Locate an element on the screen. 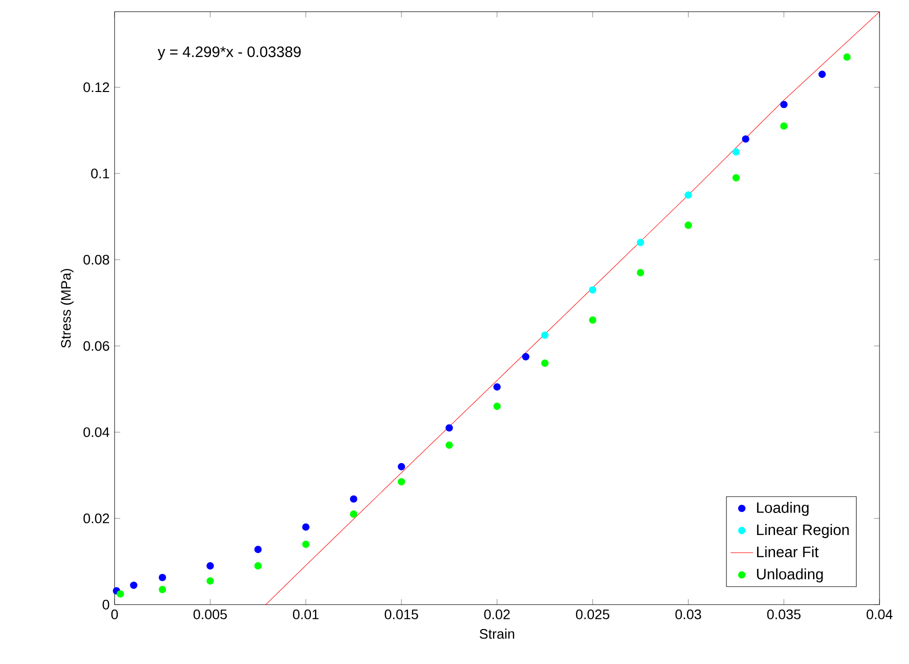 The width and height of the screenshot is (909, 664). x-tick-label: 0.03 is located at coordinates (688, 615).